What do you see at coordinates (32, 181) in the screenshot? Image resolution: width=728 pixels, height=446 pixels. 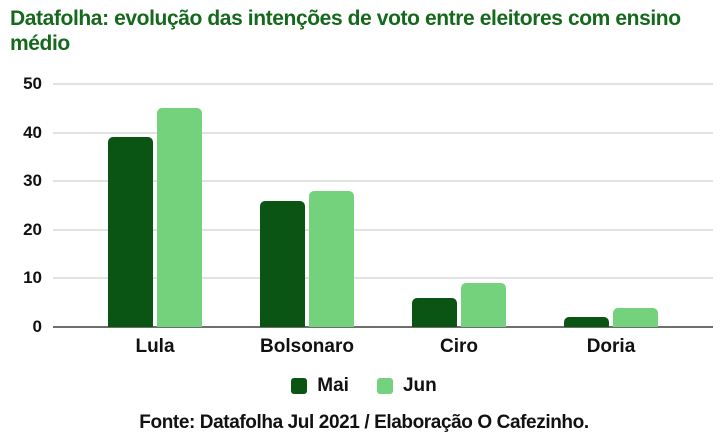 I see `y-tick-label-30: 30` at bounding box center [32, 181].